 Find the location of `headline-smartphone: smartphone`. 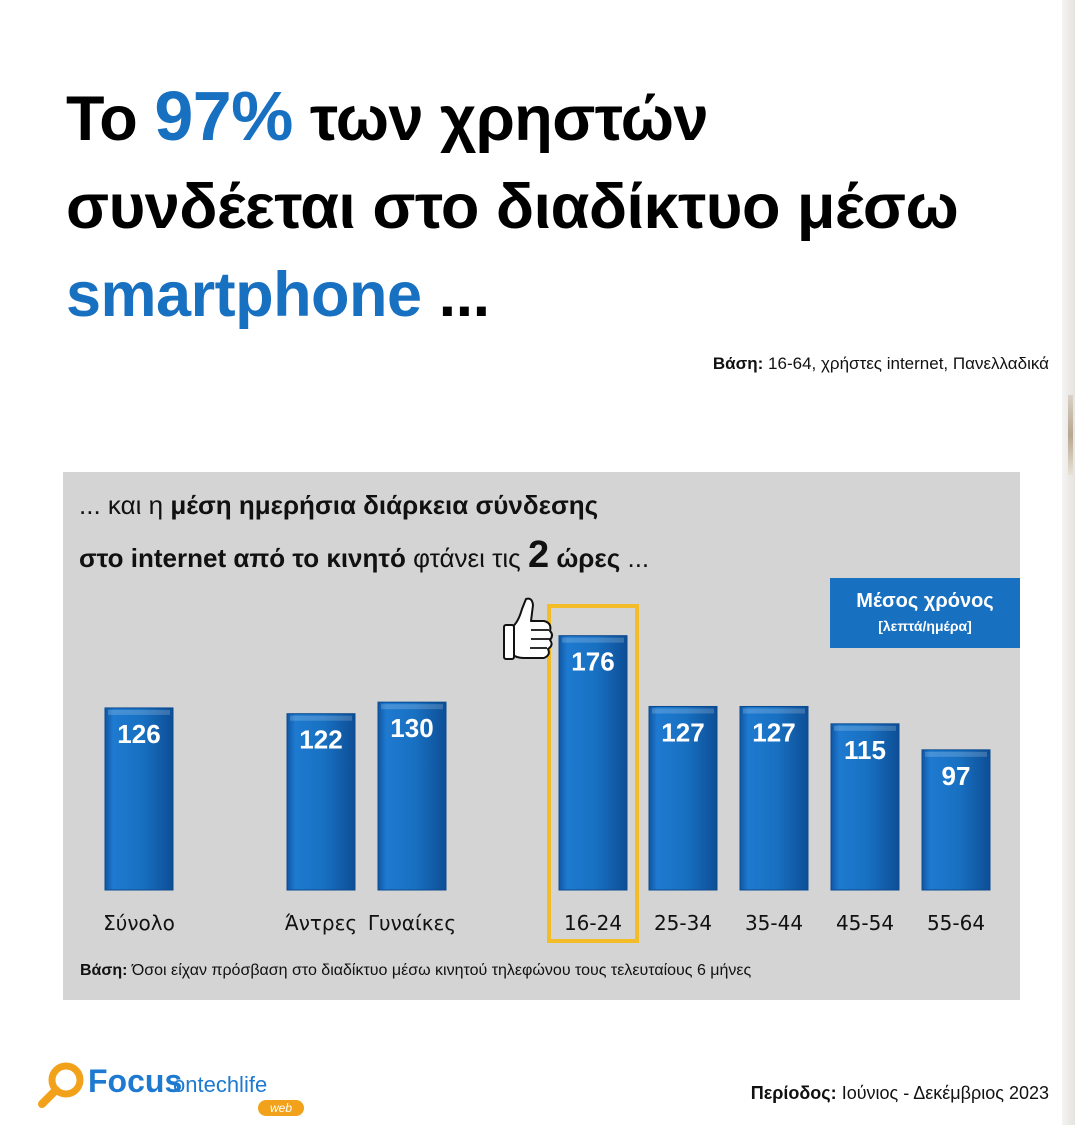

headline-smartphone: smartphone is located at coordinates (244, 295).